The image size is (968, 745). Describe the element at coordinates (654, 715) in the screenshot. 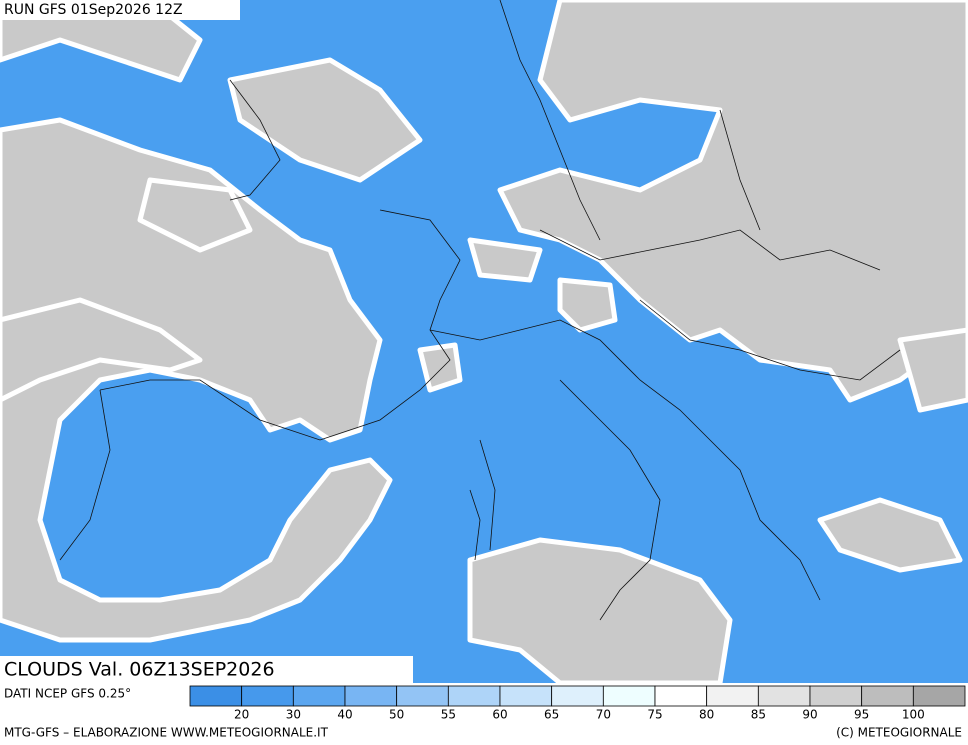

I see `colorbar-tick-label: 75` at that location.